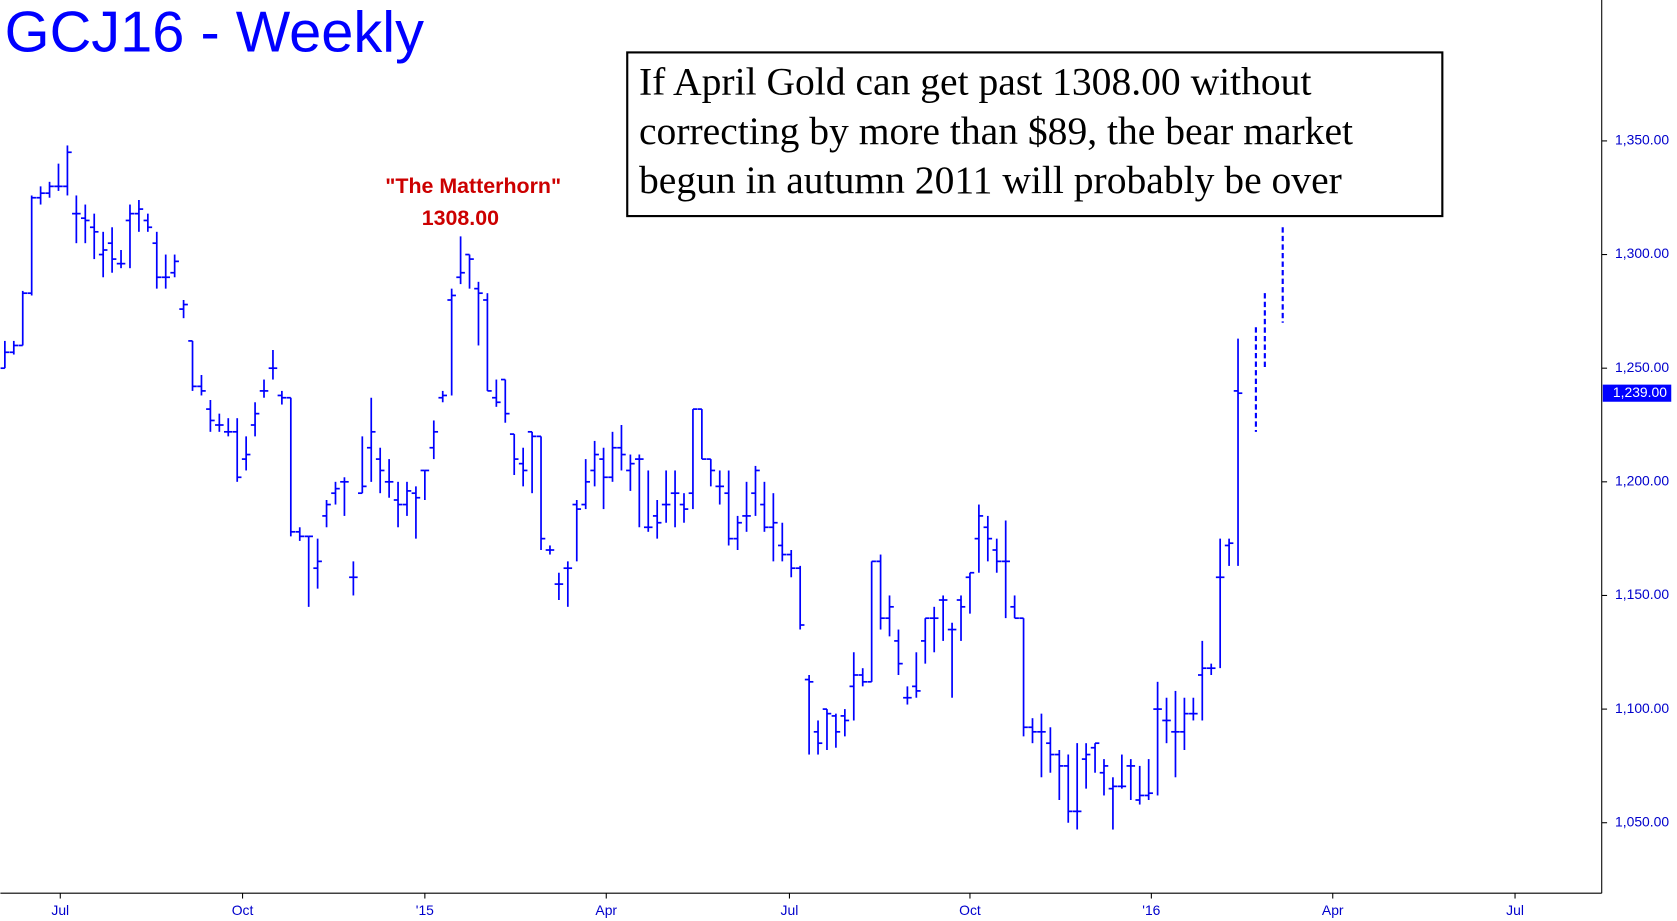  Describe the element at coordinates (473, 186) in the screenshot. I see `peak-label: "The Matterhorn"` at that location.